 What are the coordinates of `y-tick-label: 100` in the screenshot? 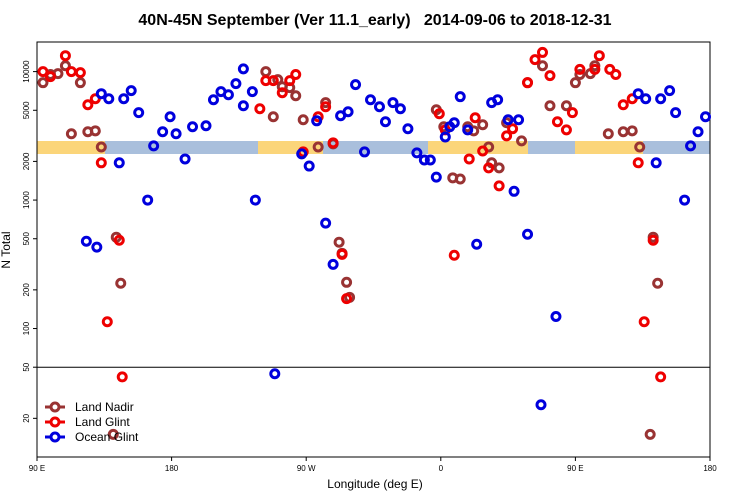 It's located at (26, 328).